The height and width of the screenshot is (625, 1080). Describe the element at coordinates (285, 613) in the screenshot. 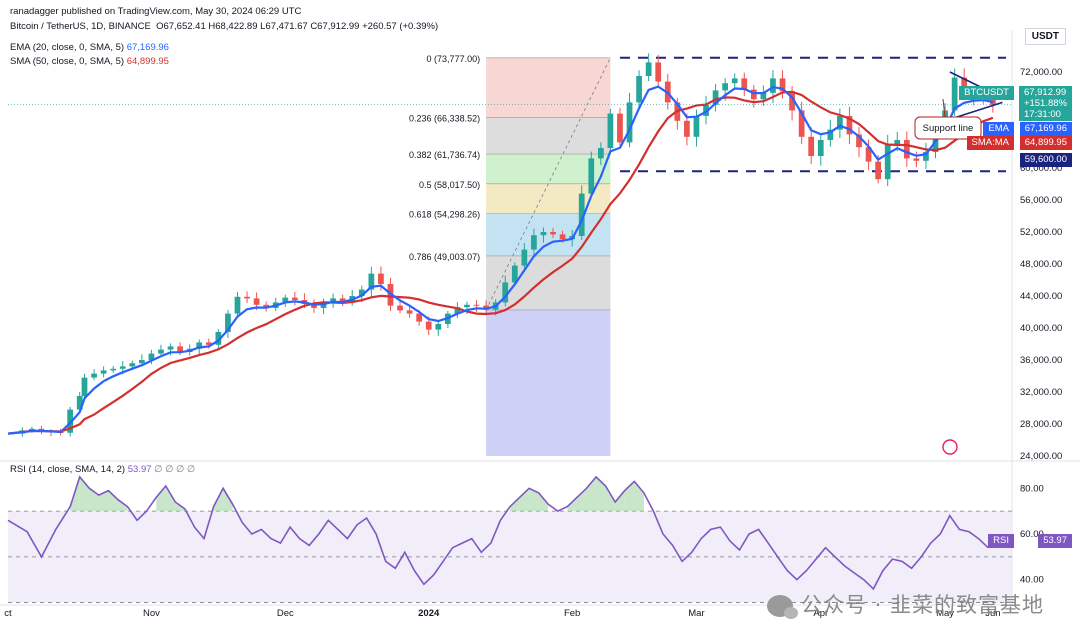

I see `time-axis-tick: Dec` at that location.